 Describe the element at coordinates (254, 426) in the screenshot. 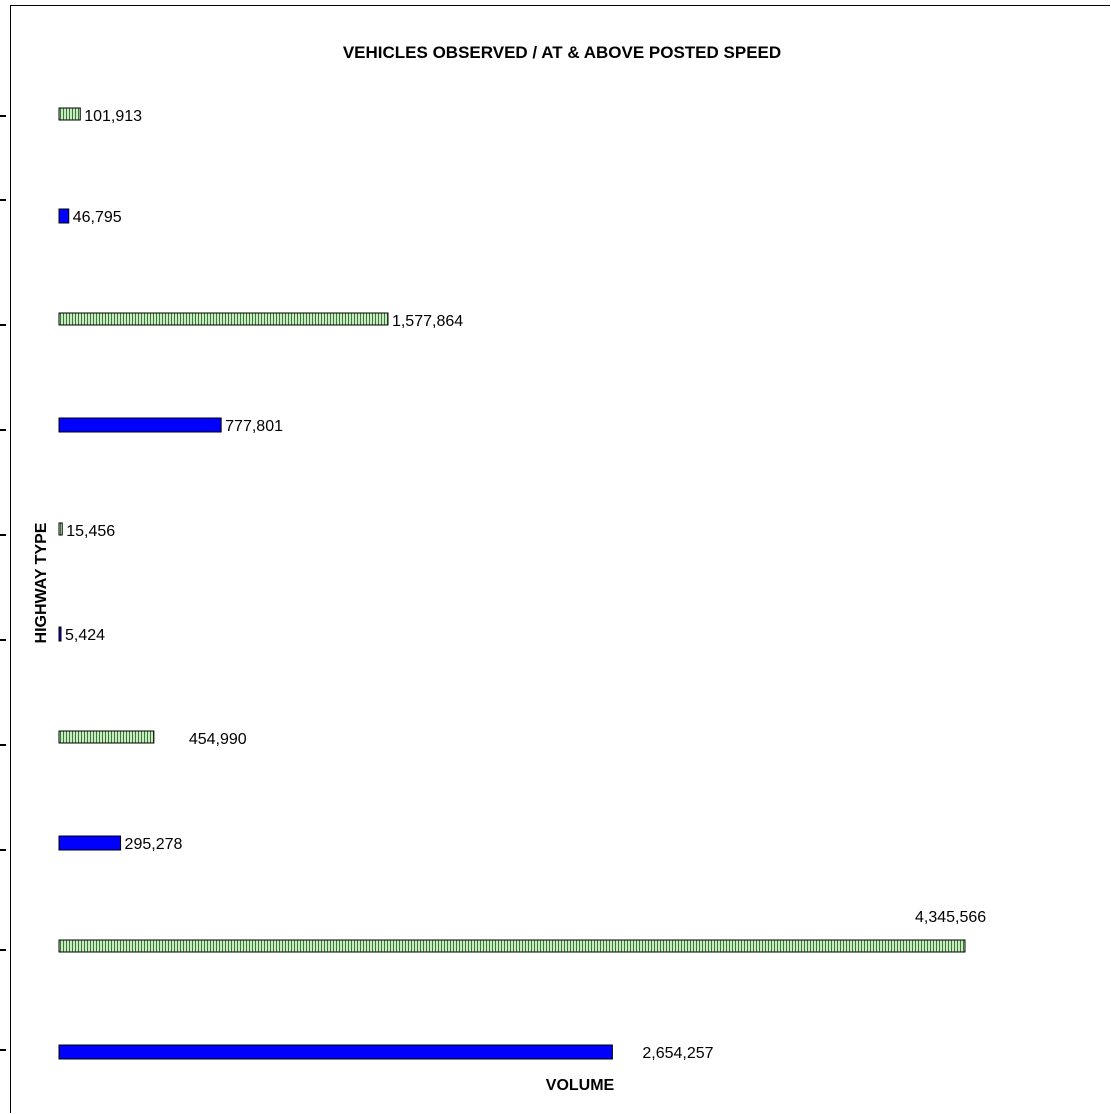

I see `value-label-6: 777,801` at that location.